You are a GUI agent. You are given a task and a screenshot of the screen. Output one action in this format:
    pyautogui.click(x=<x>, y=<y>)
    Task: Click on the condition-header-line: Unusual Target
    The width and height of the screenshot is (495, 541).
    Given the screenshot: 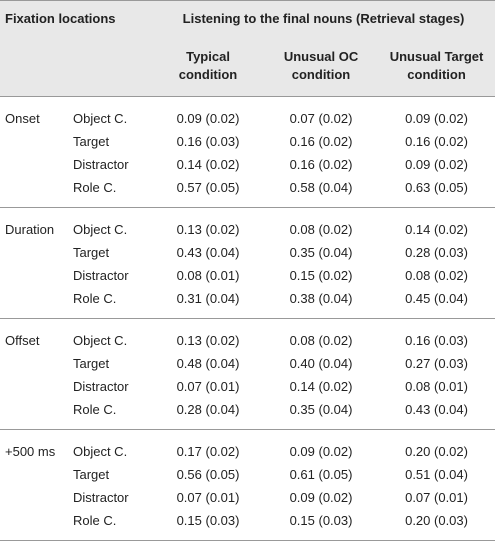 What is the action you would take?
    pyautogui.click(x=436, y=56)
    